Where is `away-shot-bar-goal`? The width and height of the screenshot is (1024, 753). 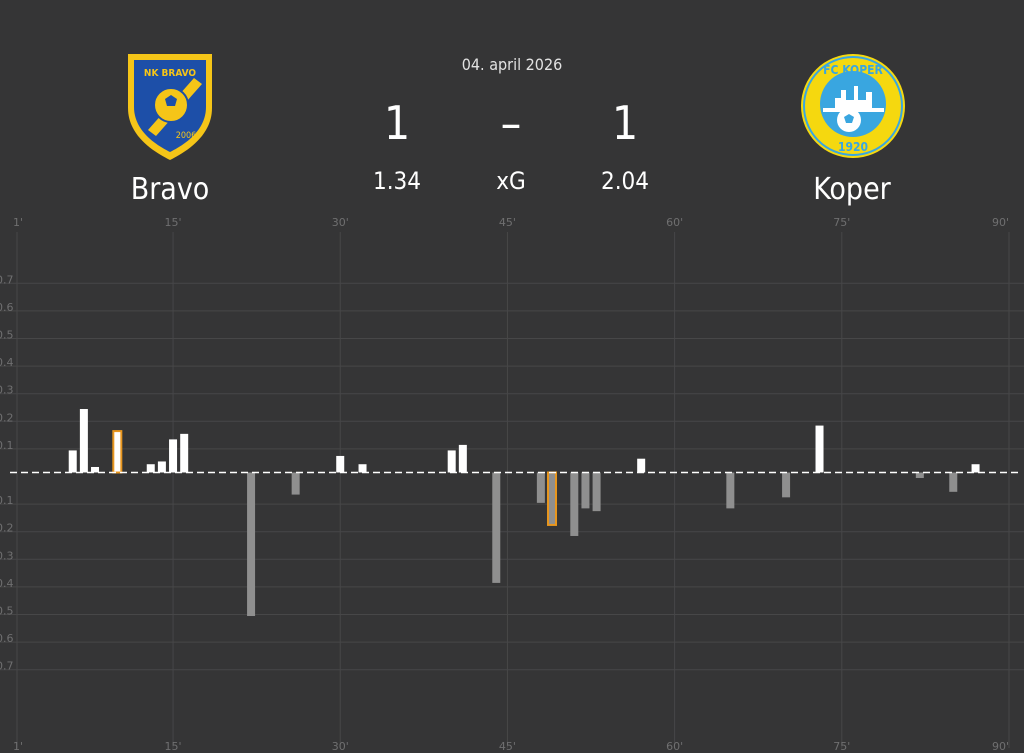 away-shot-bar-goal is located at coordinates (552, 498).